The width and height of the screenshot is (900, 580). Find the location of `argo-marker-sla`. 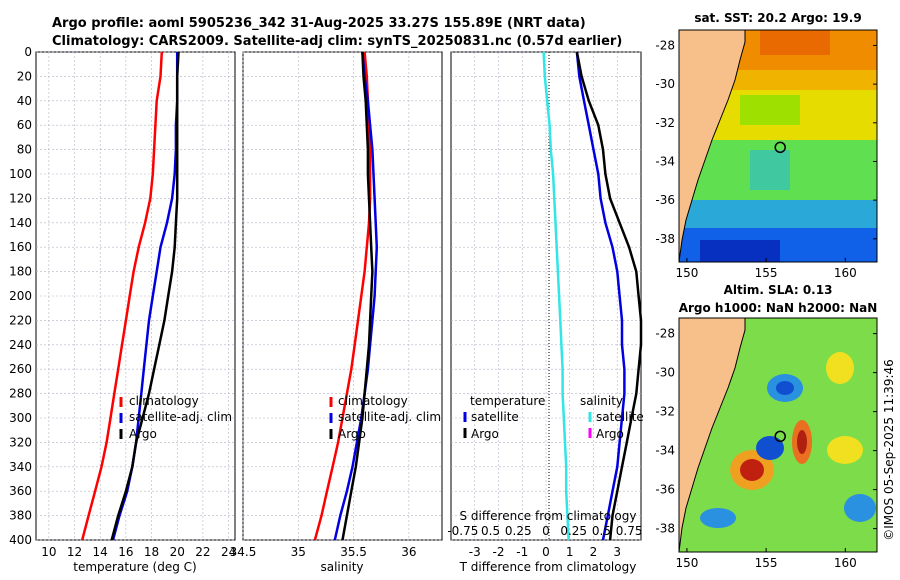

argo-marker-sla is located at coordinates (780, 436).